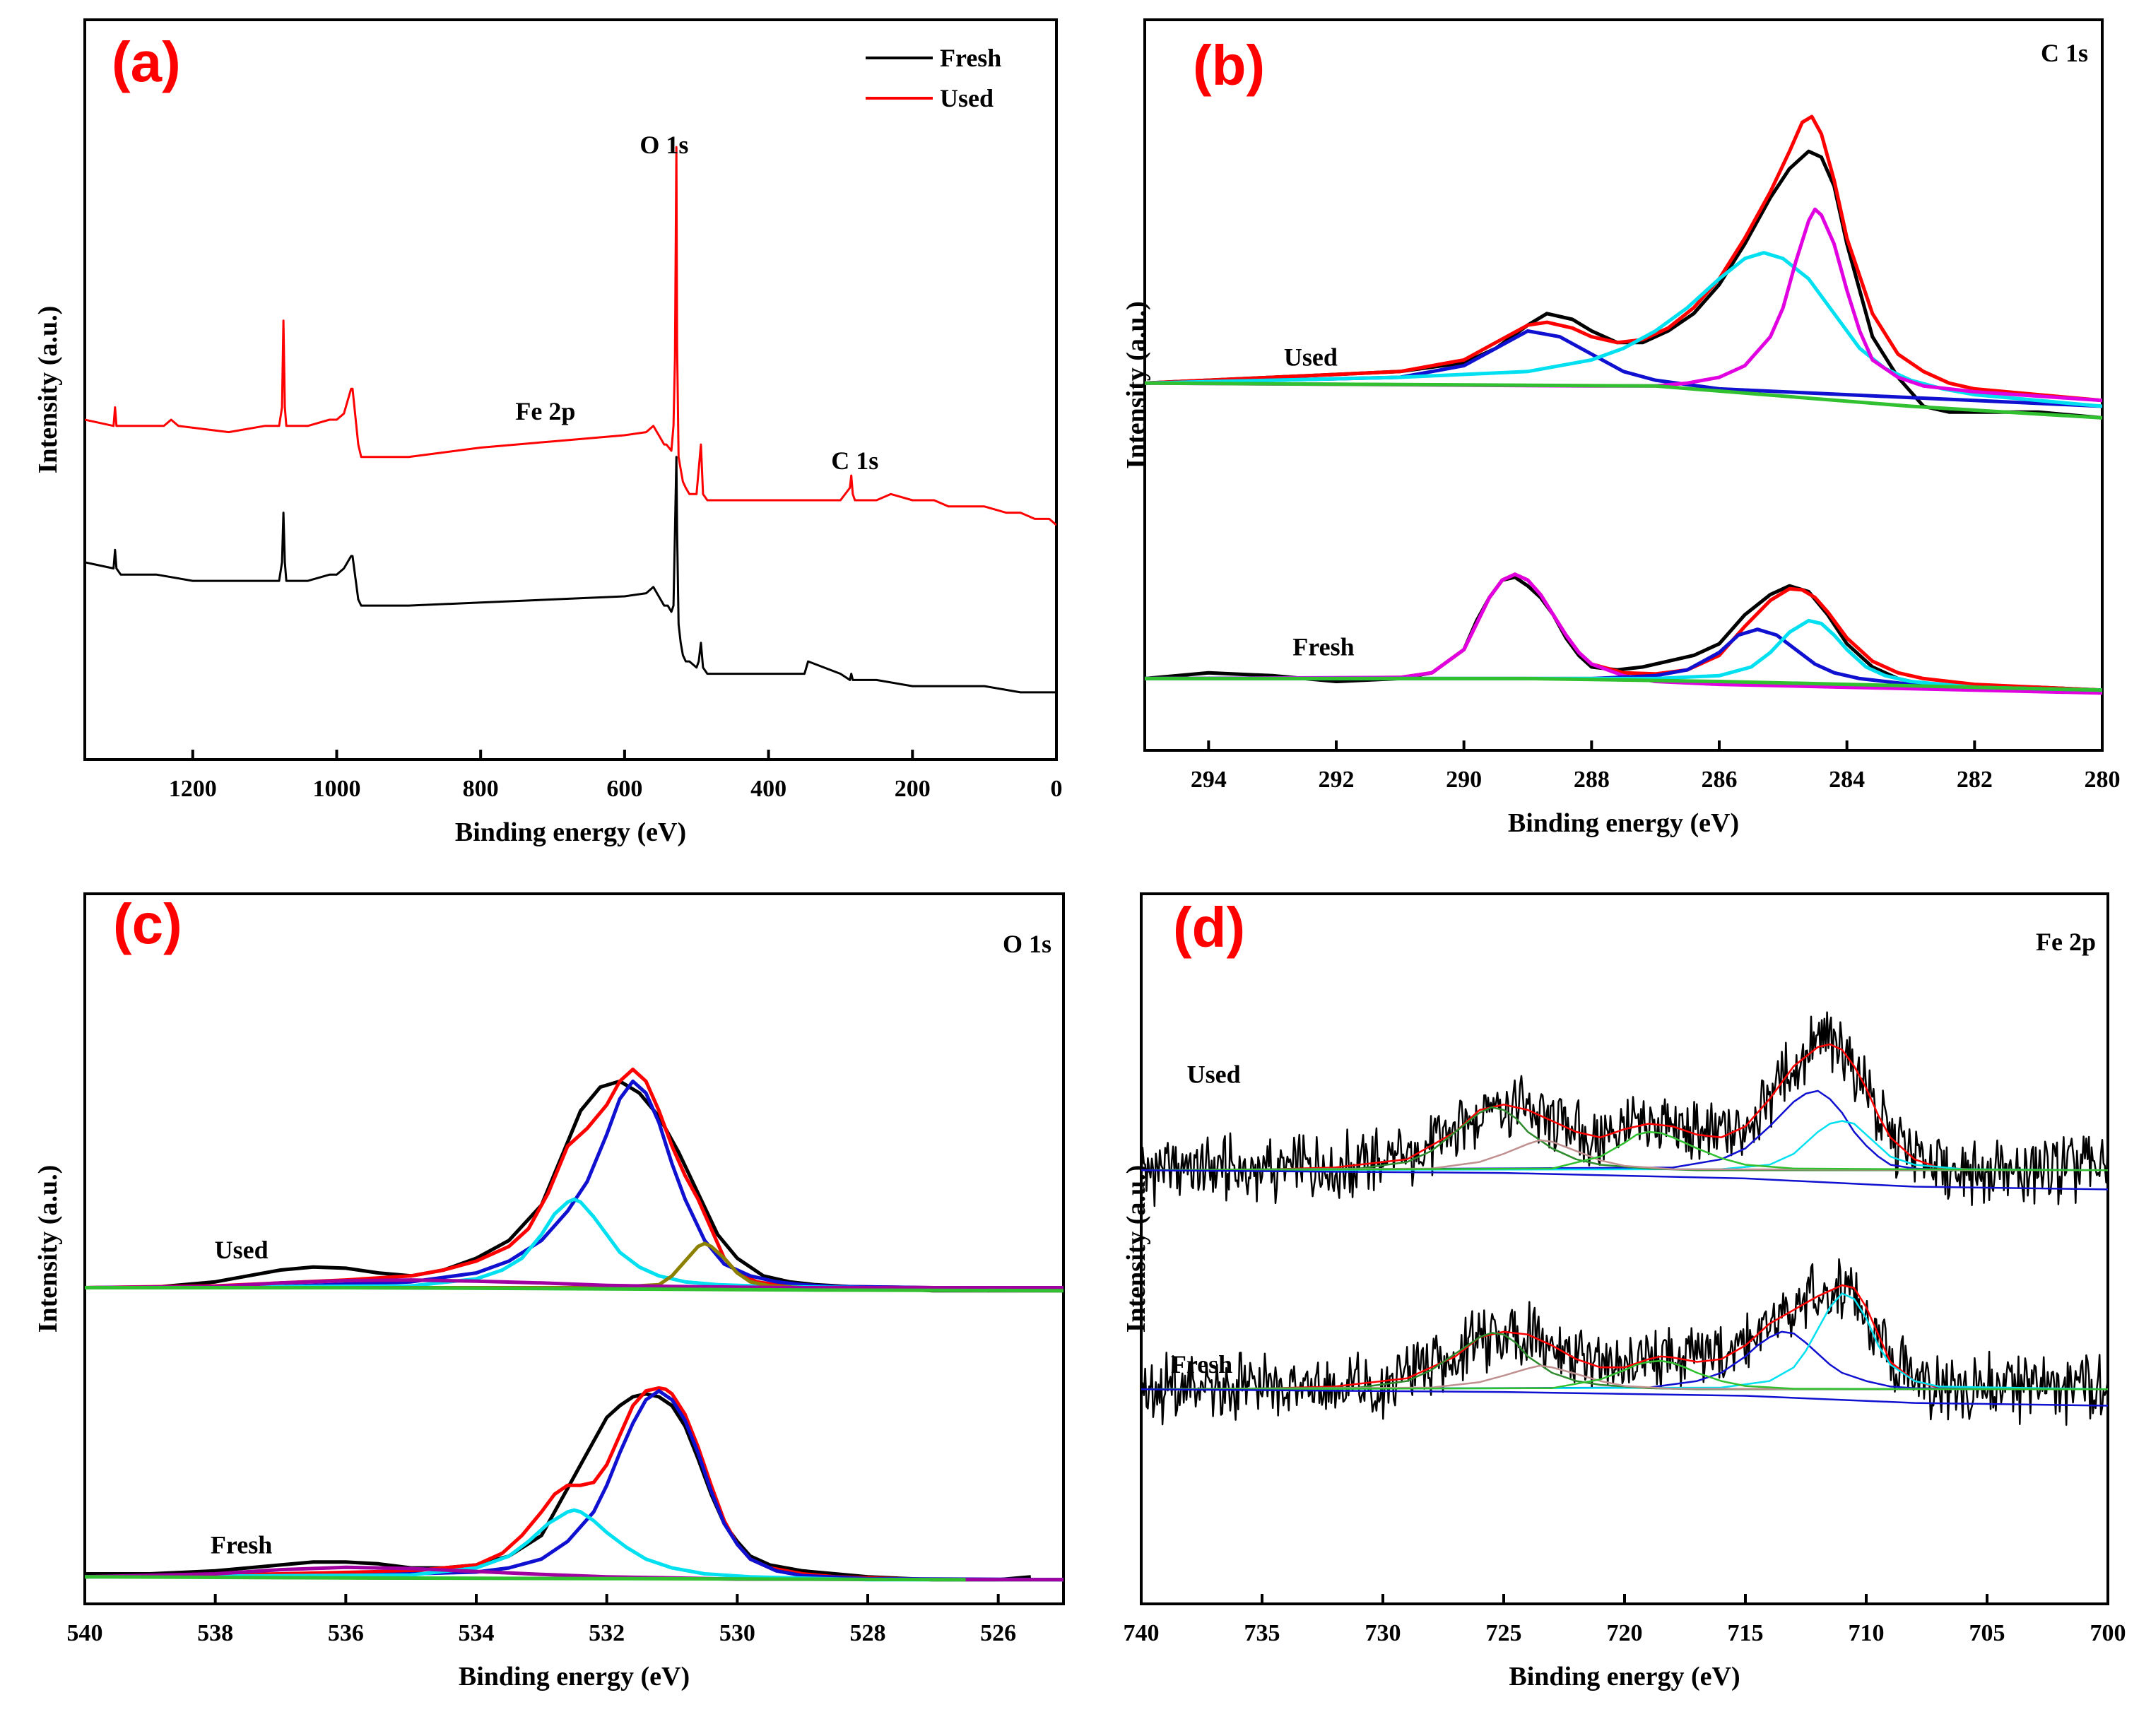 The width and height of the screenshot is (2151, 1736). Describe the element at coordinates (768, 789) in the screenshot. I see `x-tick-label: 400` at that location.